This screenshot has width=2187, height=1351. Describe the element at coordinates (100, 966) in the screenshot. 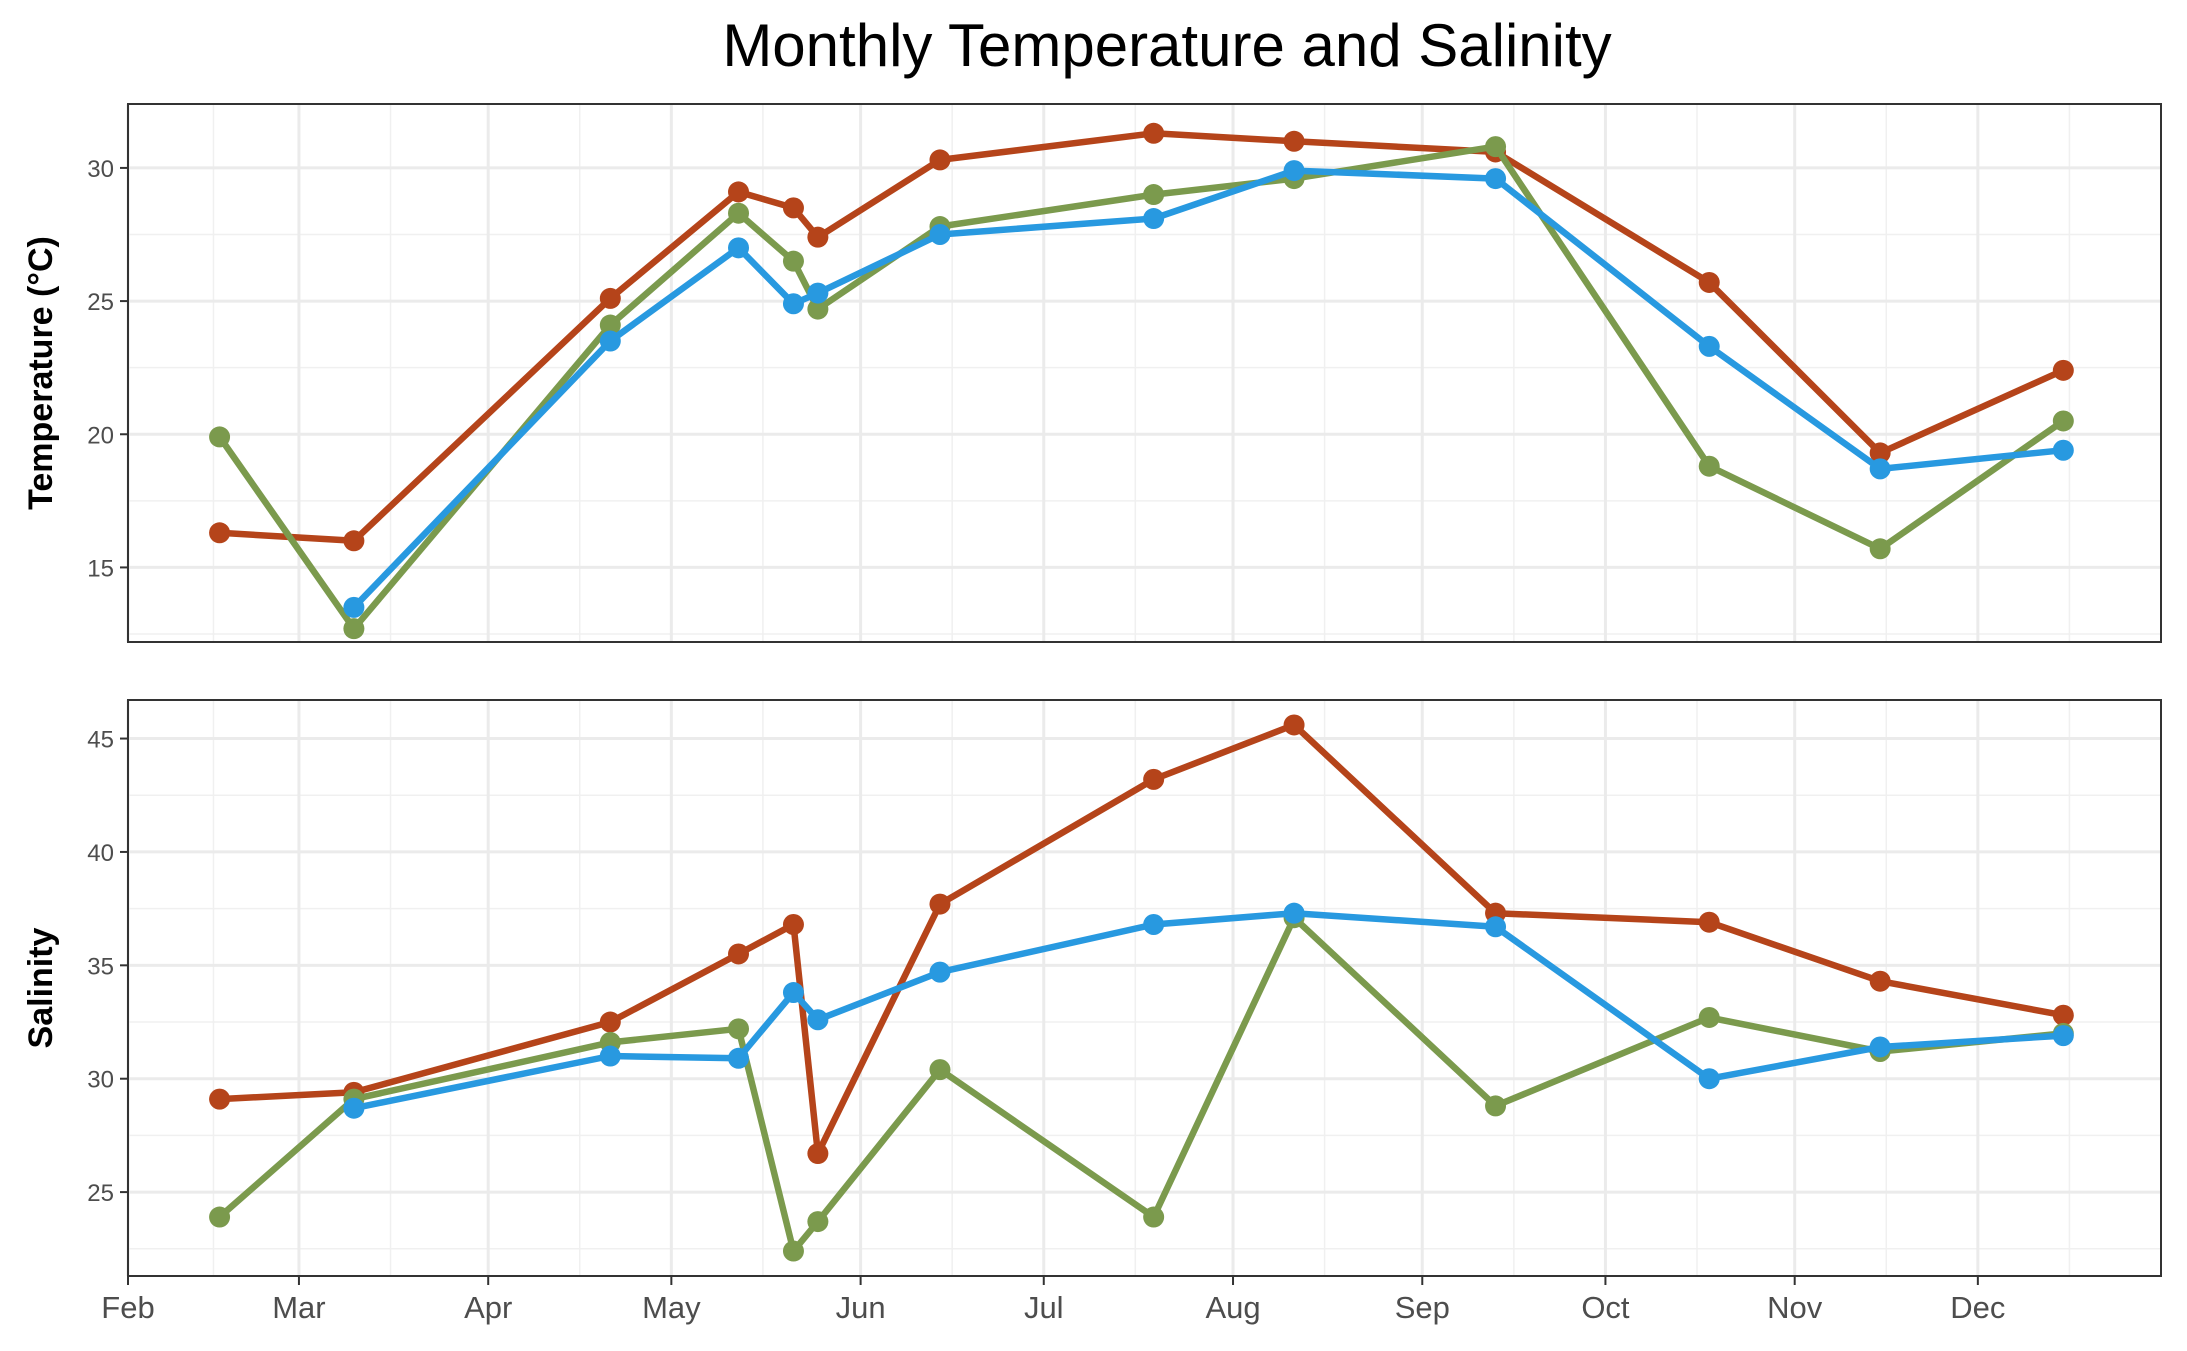

I see `panel2-ytick-label: 35` at that location.